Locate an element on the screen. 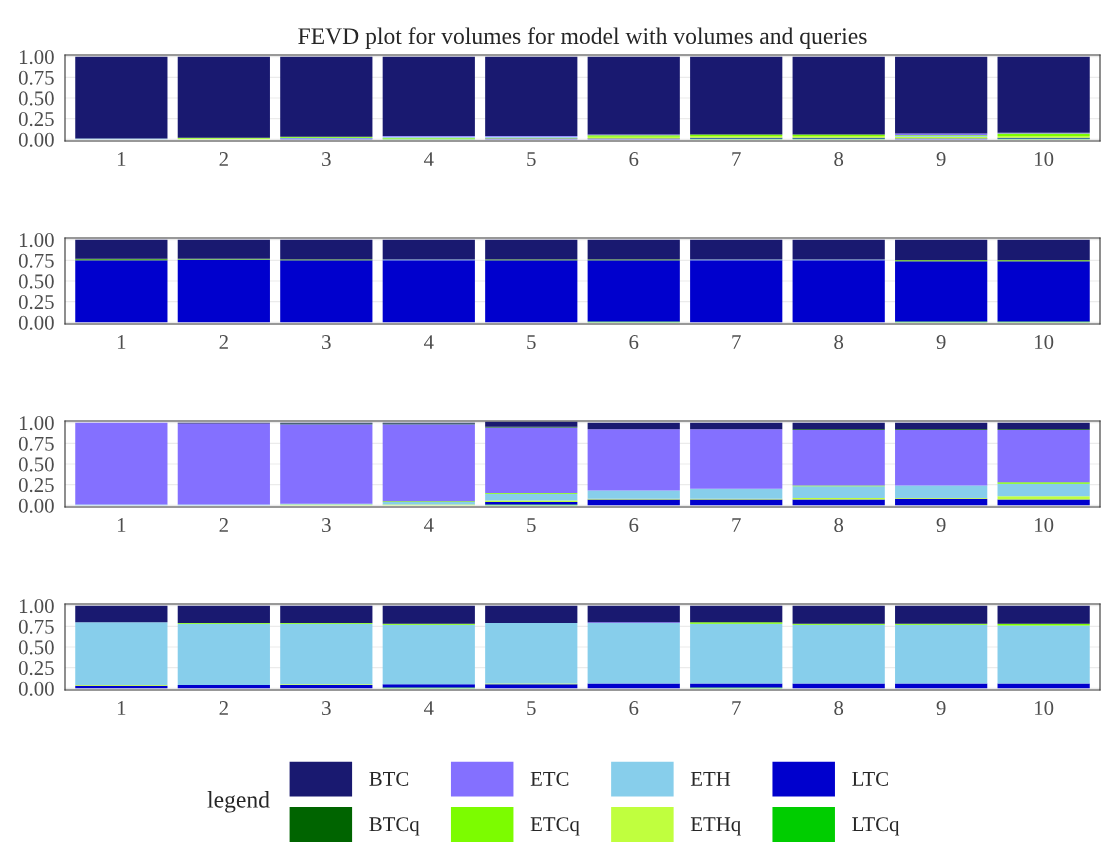 The width and height of the screenshot is (1101, 865). legend-label: BTCq is located at coordinates (394, 826).